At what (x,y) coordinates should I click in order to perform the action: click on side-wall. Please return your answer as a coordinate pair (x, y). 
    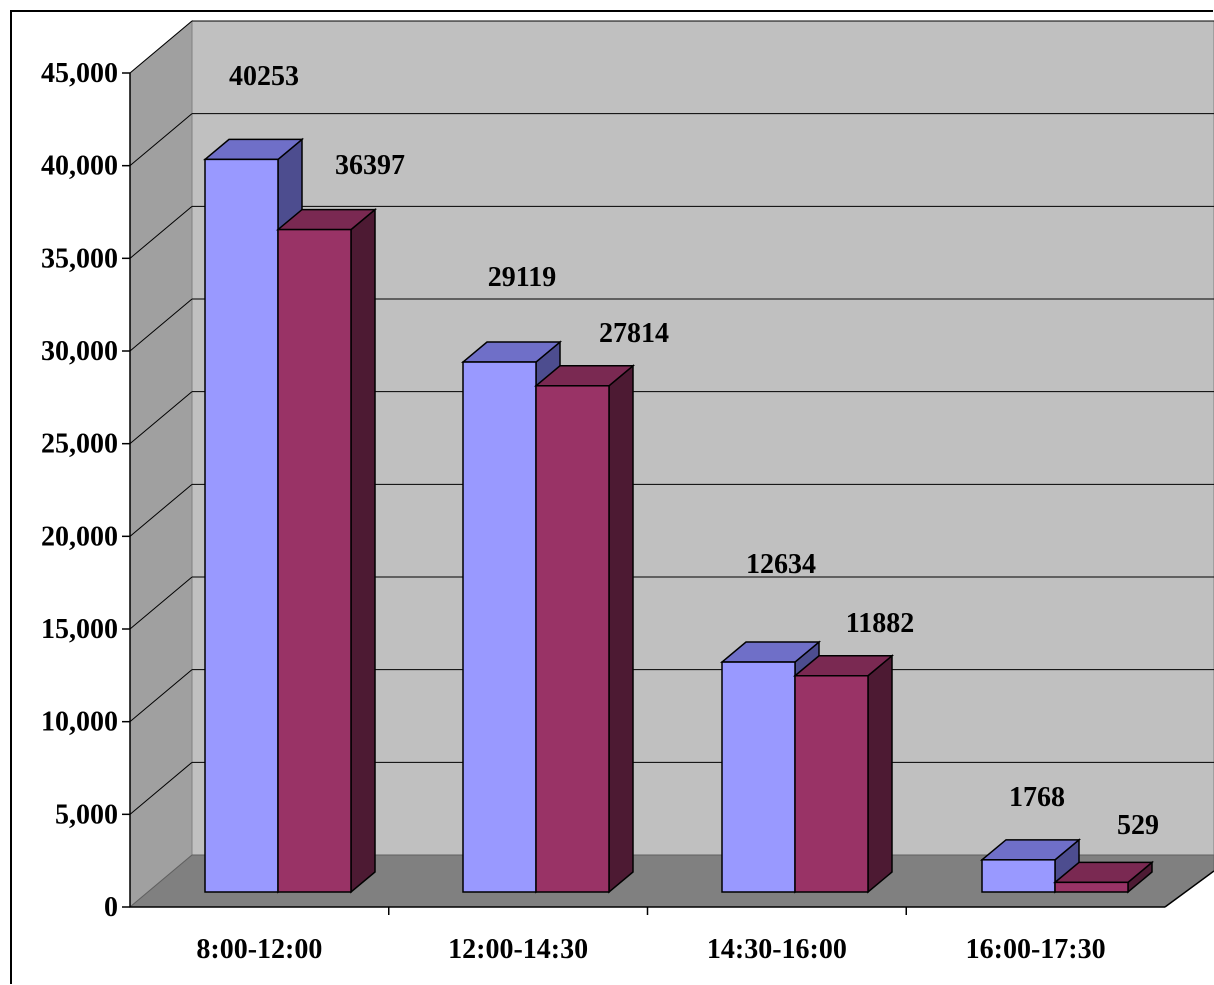
    Looking at the image, I should click on (161, 464).